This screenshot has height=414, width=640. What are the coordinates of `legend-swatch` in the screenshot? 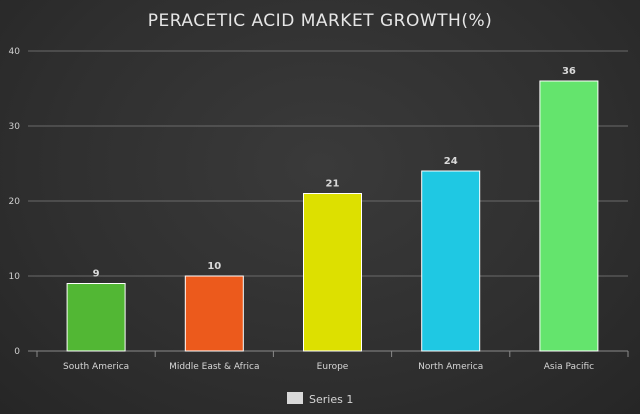 It's located at (295, 398).